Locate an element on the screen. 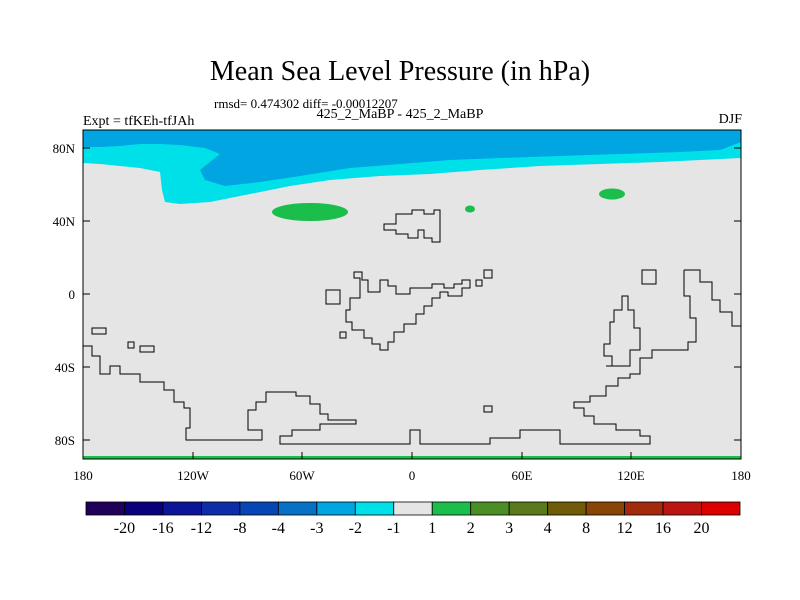 This screenshot has width=800, height=600. colorbar-label: -8 is located at coordinates (239, 528).